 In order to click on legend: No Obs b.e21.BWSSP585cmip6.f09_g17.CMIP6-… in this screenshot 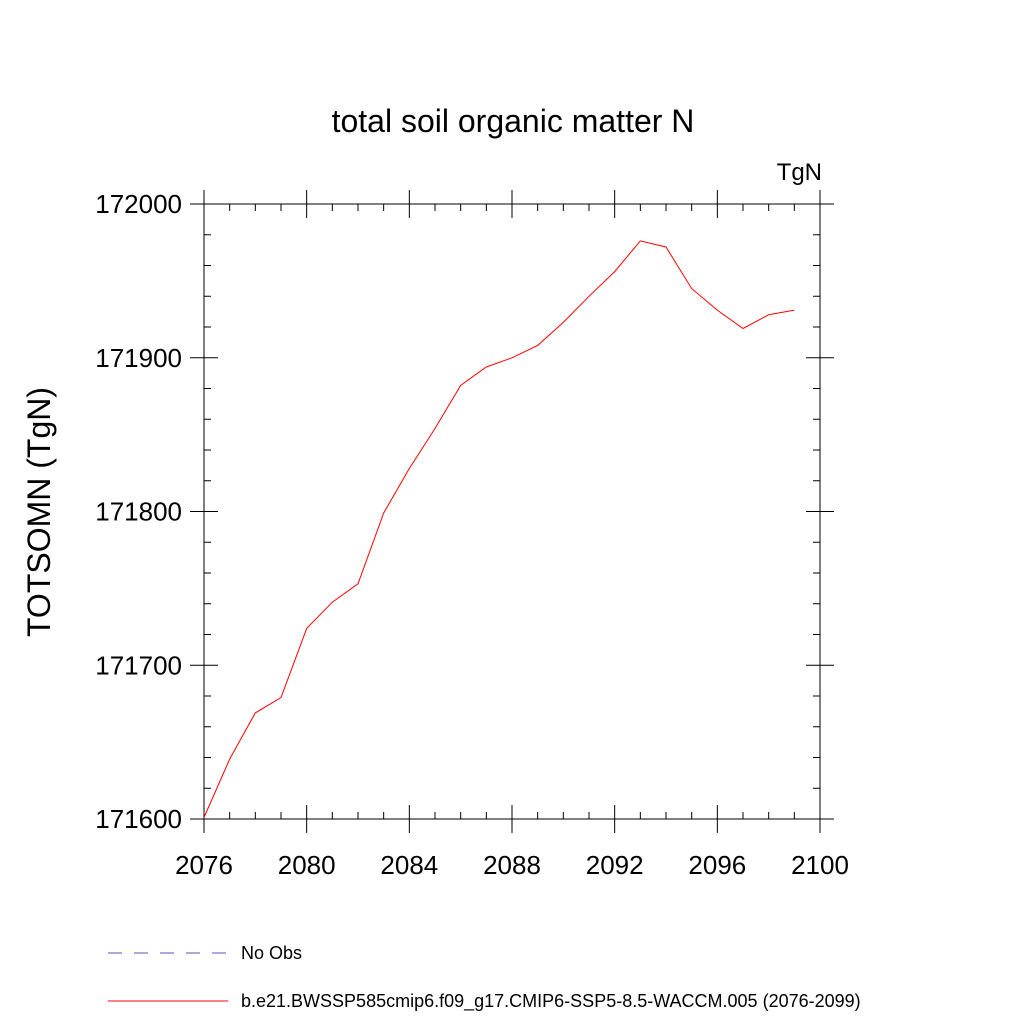, I will do `click(484, 977)`.